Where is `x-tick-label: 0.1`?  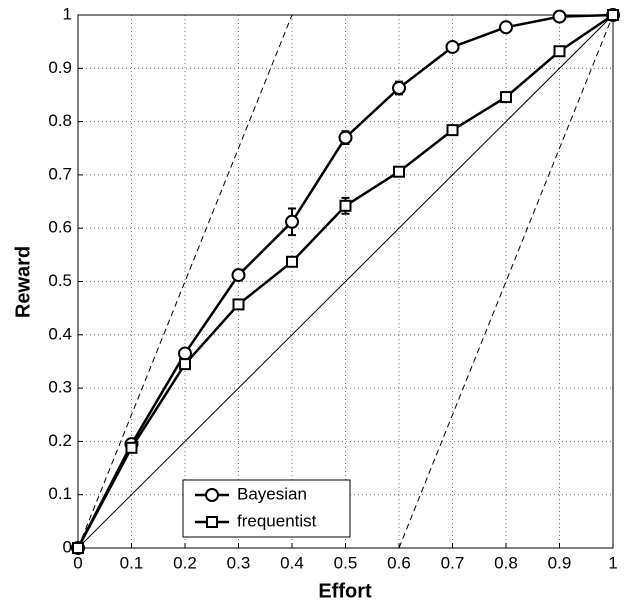 x-tick-label: 0.1 is located at coordinates (132, 562).